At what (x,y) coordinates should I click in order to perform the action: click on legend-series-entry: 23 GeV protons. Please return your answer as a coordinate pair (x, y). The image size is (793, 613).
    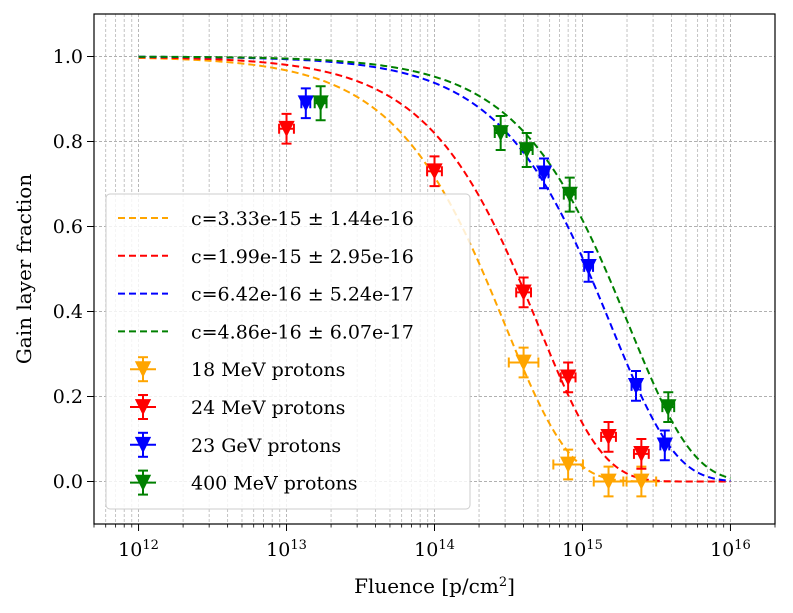
    Looking at the image, I should click on (235, 444).